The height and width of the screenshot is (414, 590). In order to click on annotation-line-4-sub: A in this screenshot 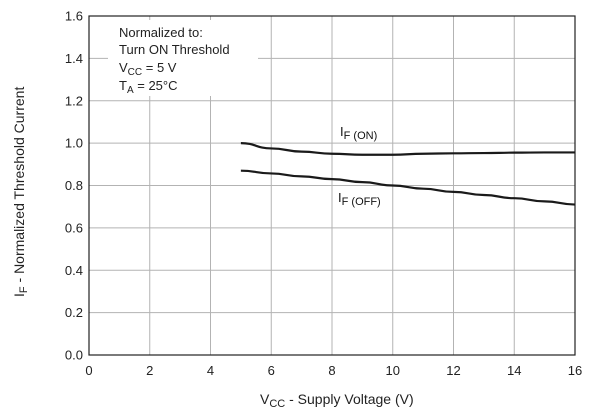, I will do `click(130, 90)`.